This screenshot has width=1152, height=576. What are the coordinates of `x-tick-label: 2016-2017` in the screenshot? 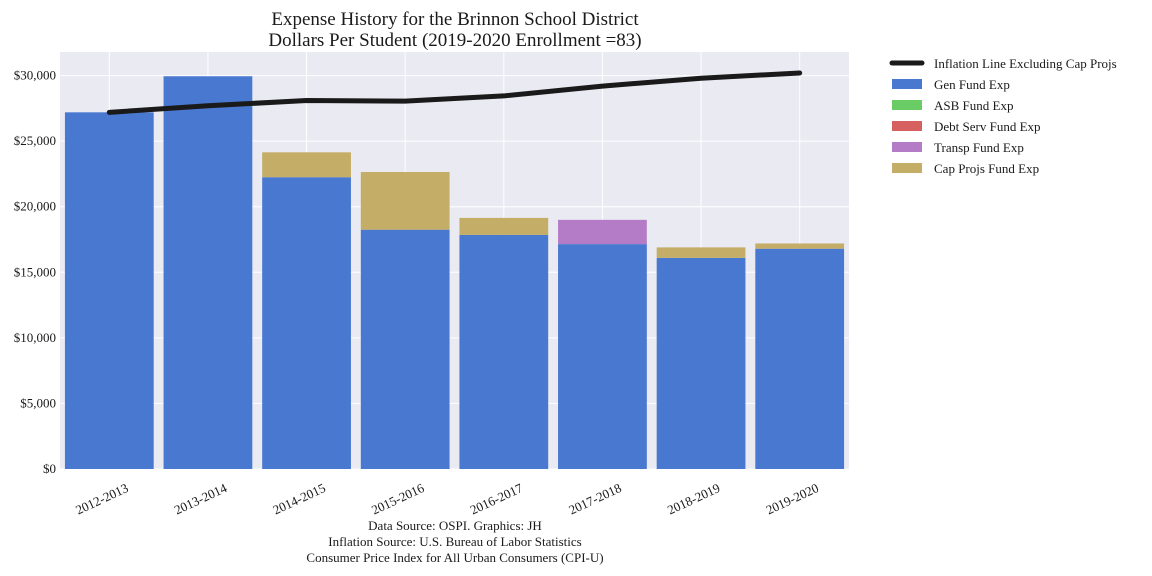 It's located at (497, 499).